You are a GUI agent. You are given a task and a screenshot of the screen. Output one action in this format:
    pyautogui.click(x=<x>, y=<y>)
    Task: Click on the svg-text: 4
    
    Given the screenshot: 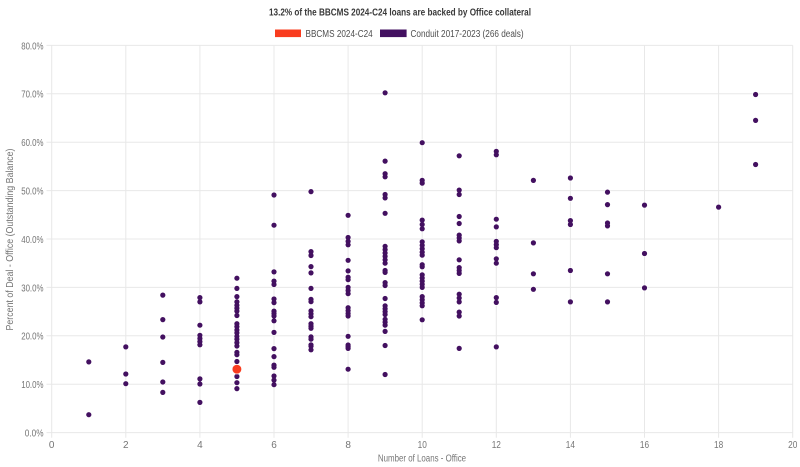 What is the action you would take?
    pyautogui.click(x=200, y=445)
    